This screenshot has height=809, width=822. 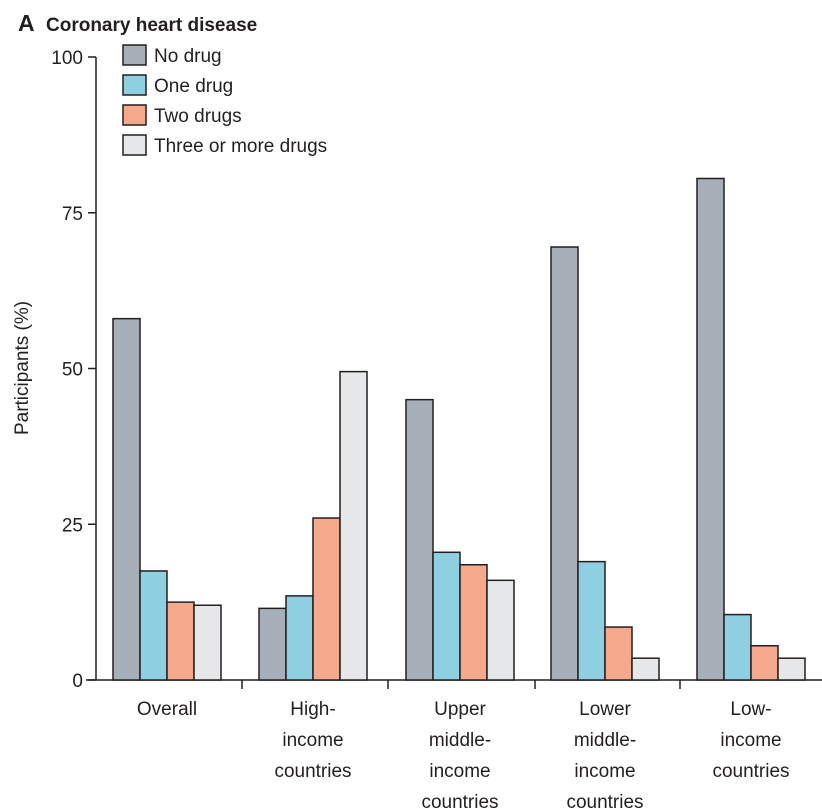 What do you see at coordinates (77, 681) in the screenshot?
I see `y-tick-label: 0` at bounding box center [77, 681].